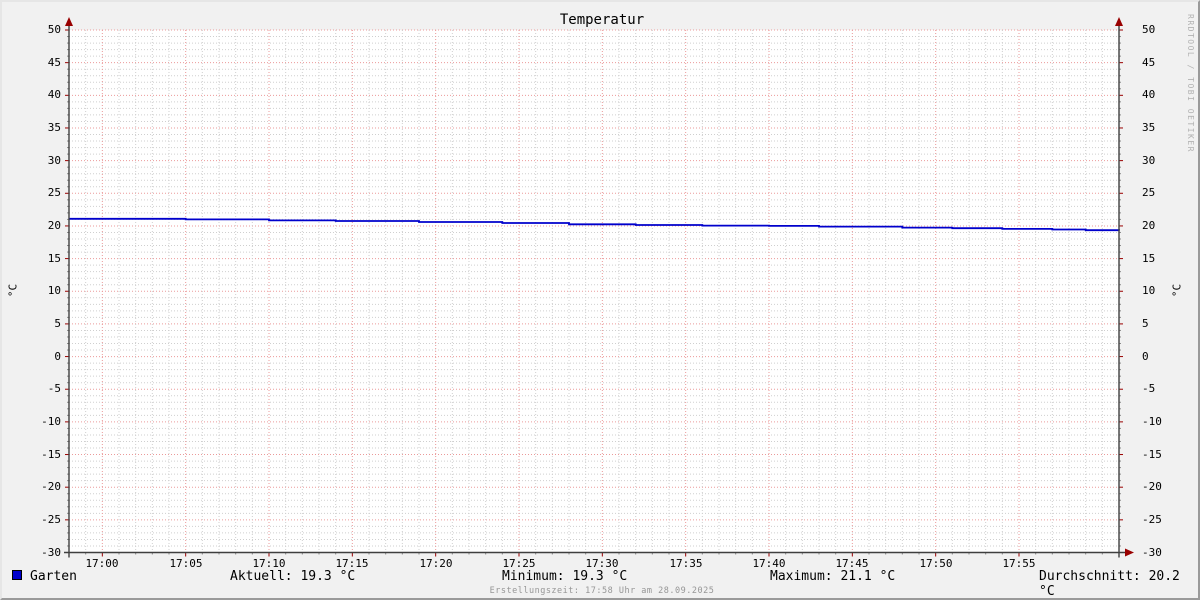 This screenshot has width=1200, height=600. I want to click on legend-current-value: Aktuell: 19.3 °C, so click(293, 576).